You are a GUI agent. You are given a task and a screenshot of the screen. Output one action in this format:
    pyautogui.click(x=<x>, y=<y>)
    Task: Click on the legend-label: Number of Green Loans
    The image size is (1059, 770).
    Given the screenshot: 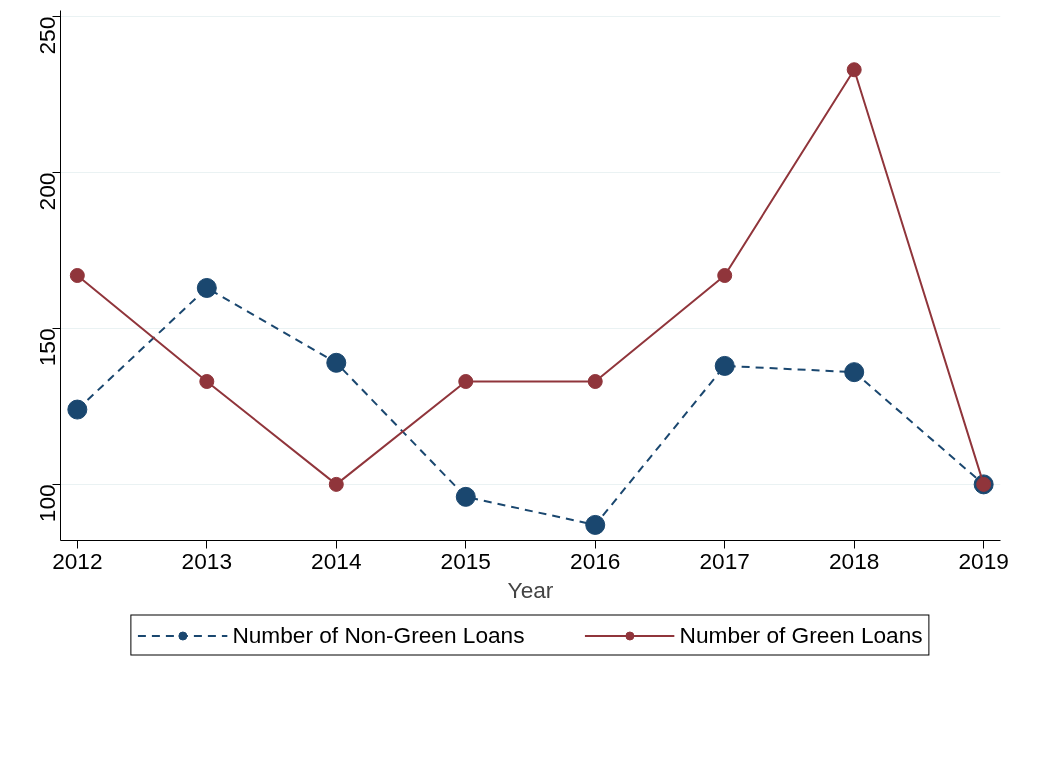 What is the action you would take?
    pyautogui.click(x=801, y=635)
    